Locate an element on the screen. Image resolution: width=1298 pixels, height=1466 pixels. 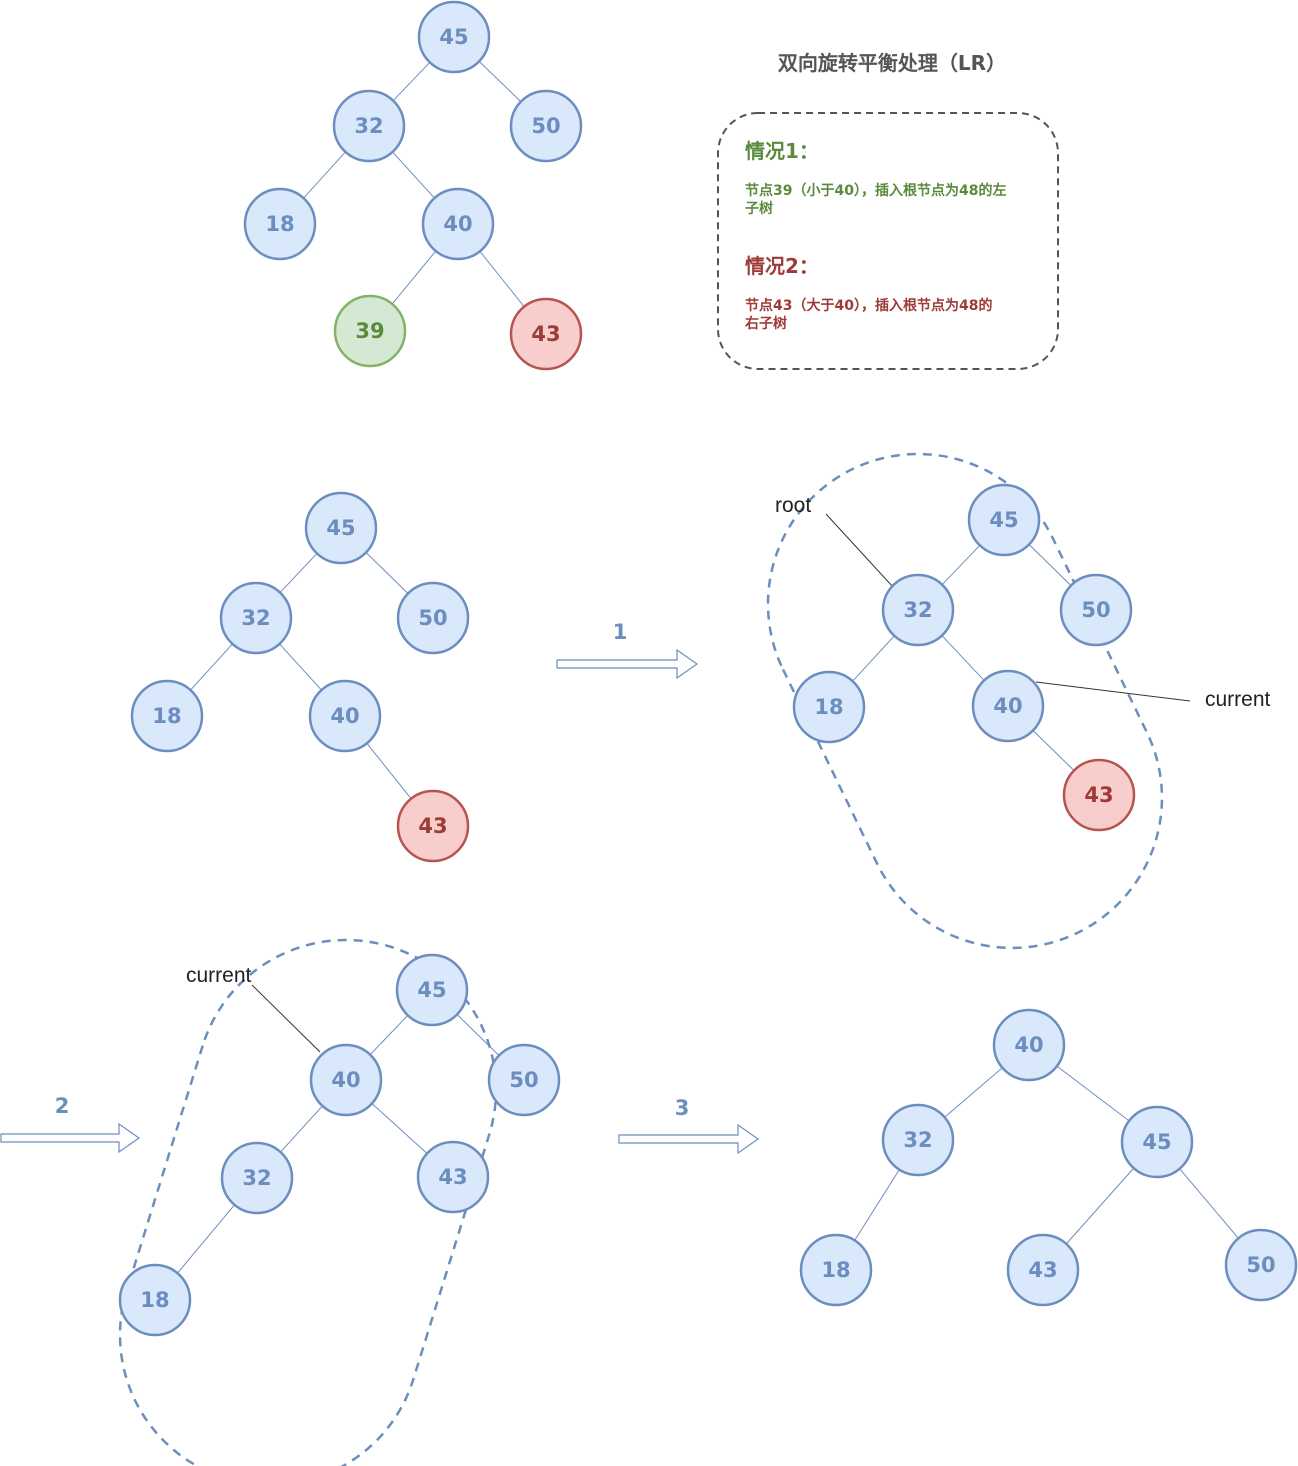
step1-tree-node-43: 43 is located at coordinates (1099, 795).